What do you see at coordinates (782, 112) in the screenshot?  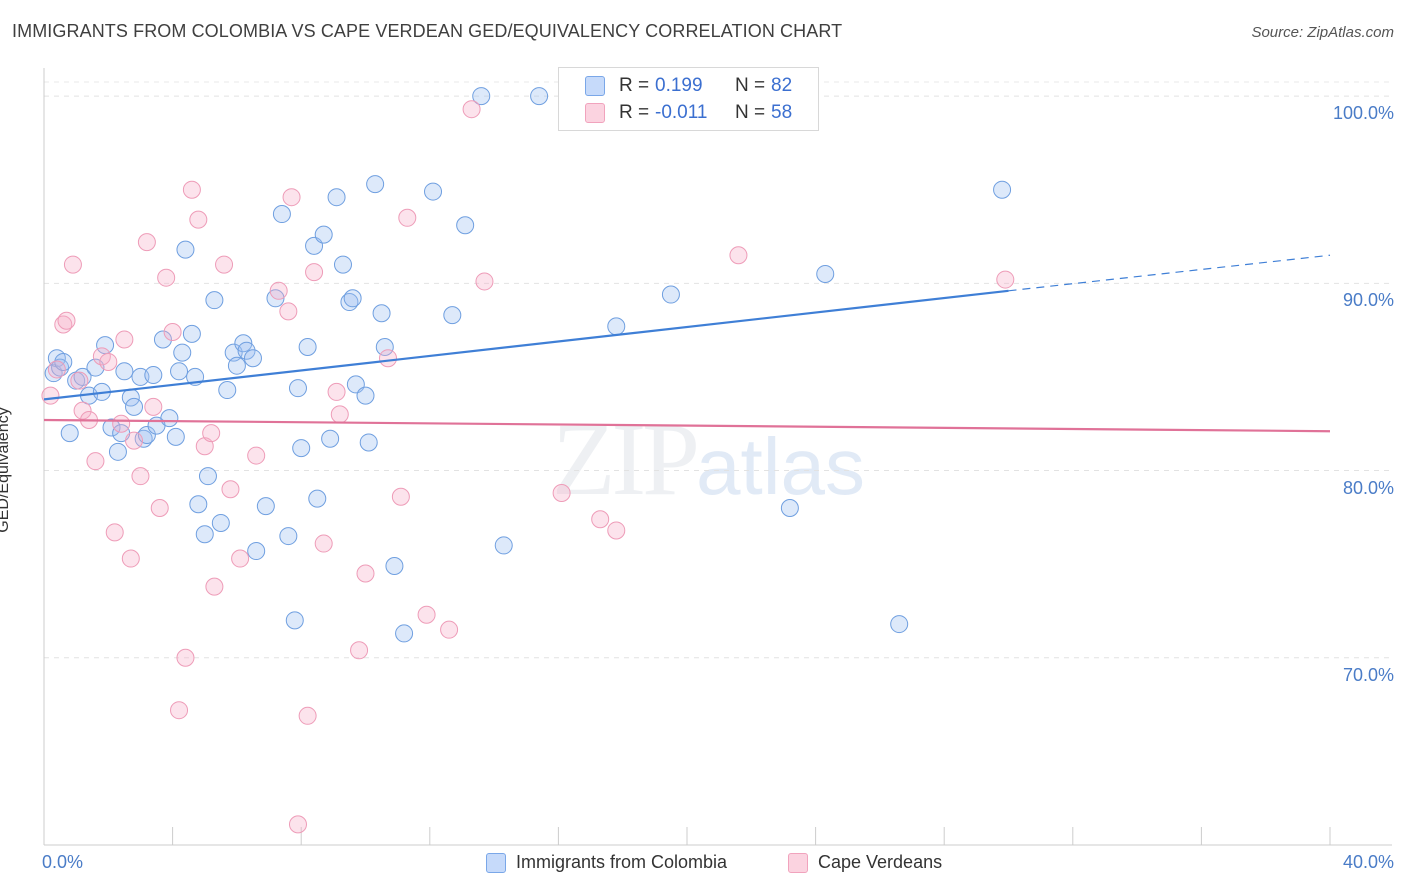 I see `legend-n-value: 58` at bounding box center [782, 112].